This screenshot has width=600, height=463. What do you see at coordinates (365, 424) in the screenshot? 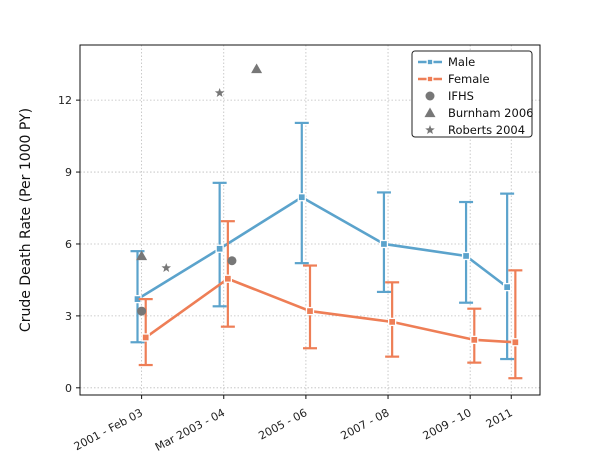
I see `x-tick-label: 2007 - 08` at bounding box center [365, 424].